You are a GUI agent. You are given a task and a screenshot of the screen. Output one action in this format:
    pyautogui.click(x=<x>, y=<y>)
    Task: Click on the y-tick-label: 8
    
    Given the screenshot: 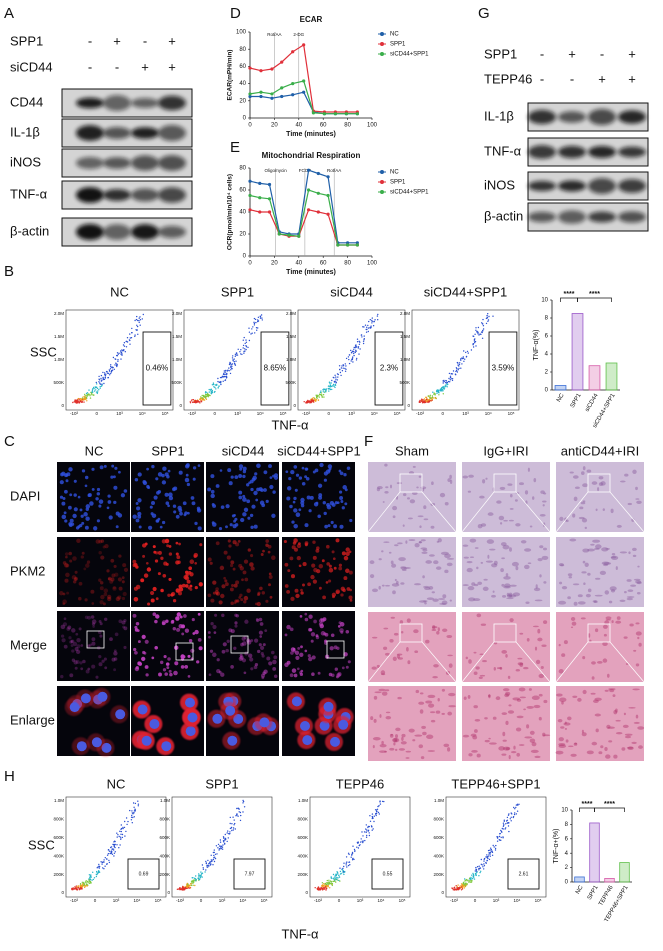 What is the action you would take?
    pyautogui.click(x=567, y=825)
    